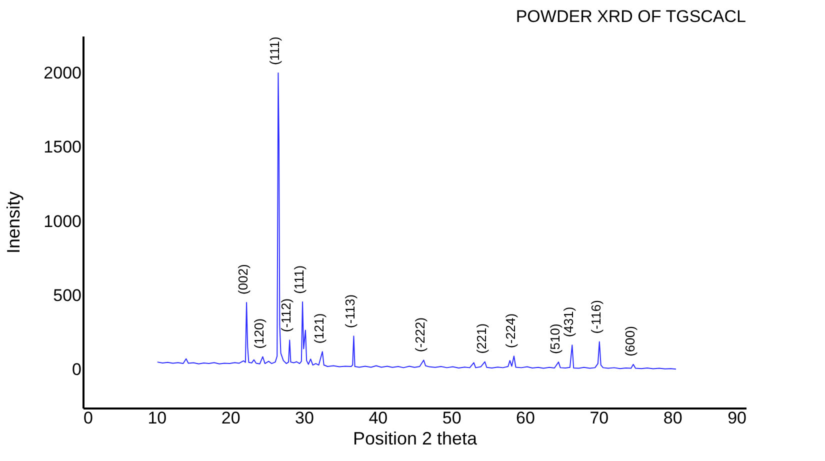  What do you see at coordinates (510, 330) in the screenshot?
I see `annotation: (-224)` at bounding box center [510, 330].